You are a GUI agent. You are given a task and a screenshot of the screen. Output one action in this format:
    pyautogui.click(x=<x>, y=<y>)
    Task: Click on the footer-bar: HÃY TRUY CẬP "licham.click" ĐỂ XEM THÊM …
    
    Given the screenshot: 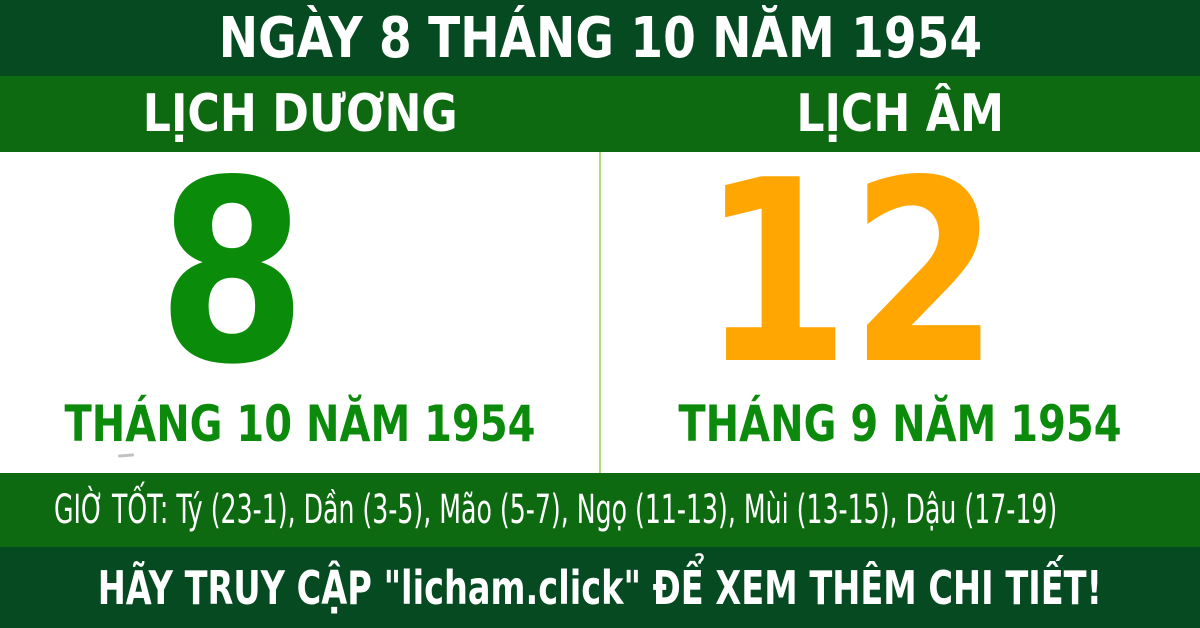 What is the action you would take?
    pyautogui.click(x=600, y=587)
    